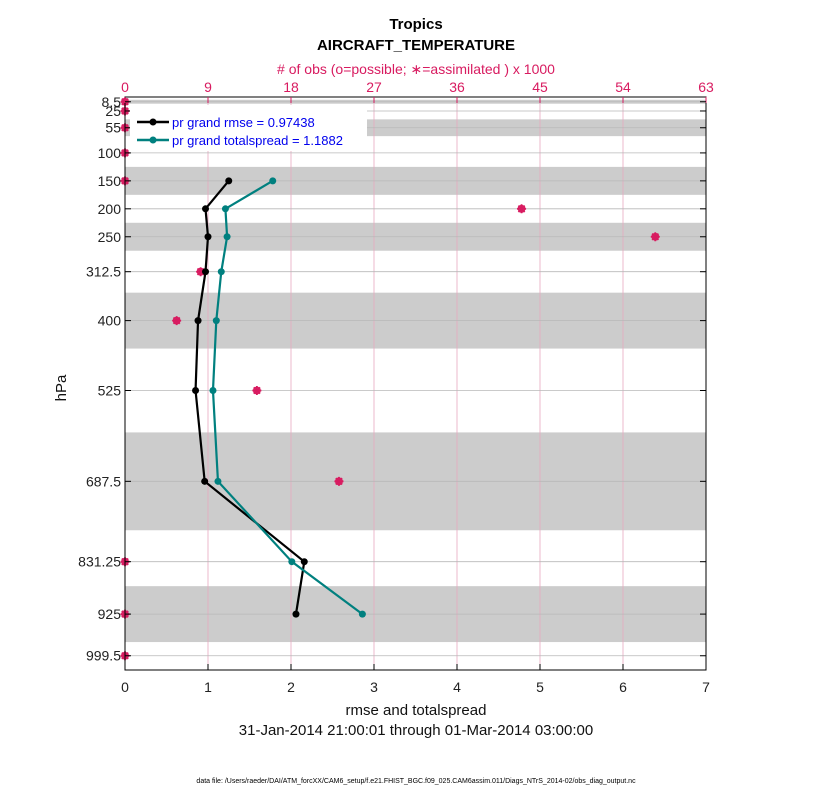 The image size is (830, 800). I want to click on top-tick-label-3: 27, so click(374, 87).